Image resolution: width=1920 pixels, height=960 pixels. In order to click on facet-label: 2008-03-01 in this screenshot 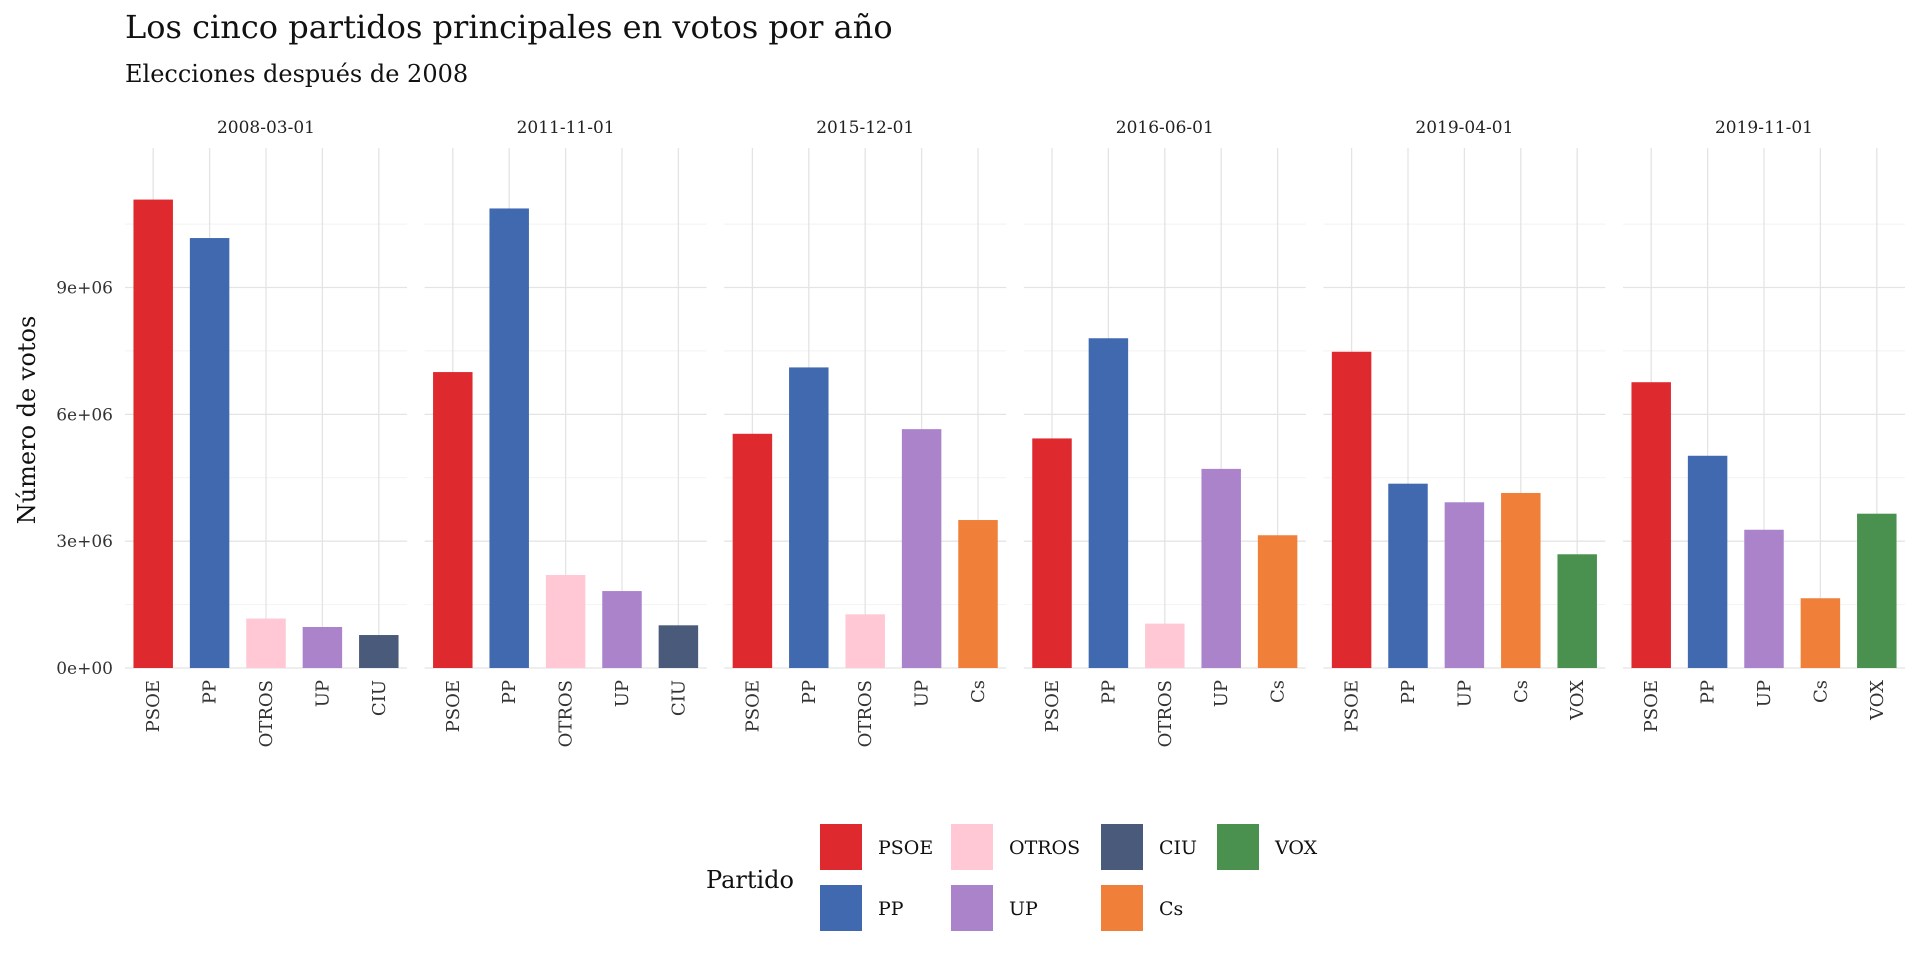, I will do `click(266, 128)`.